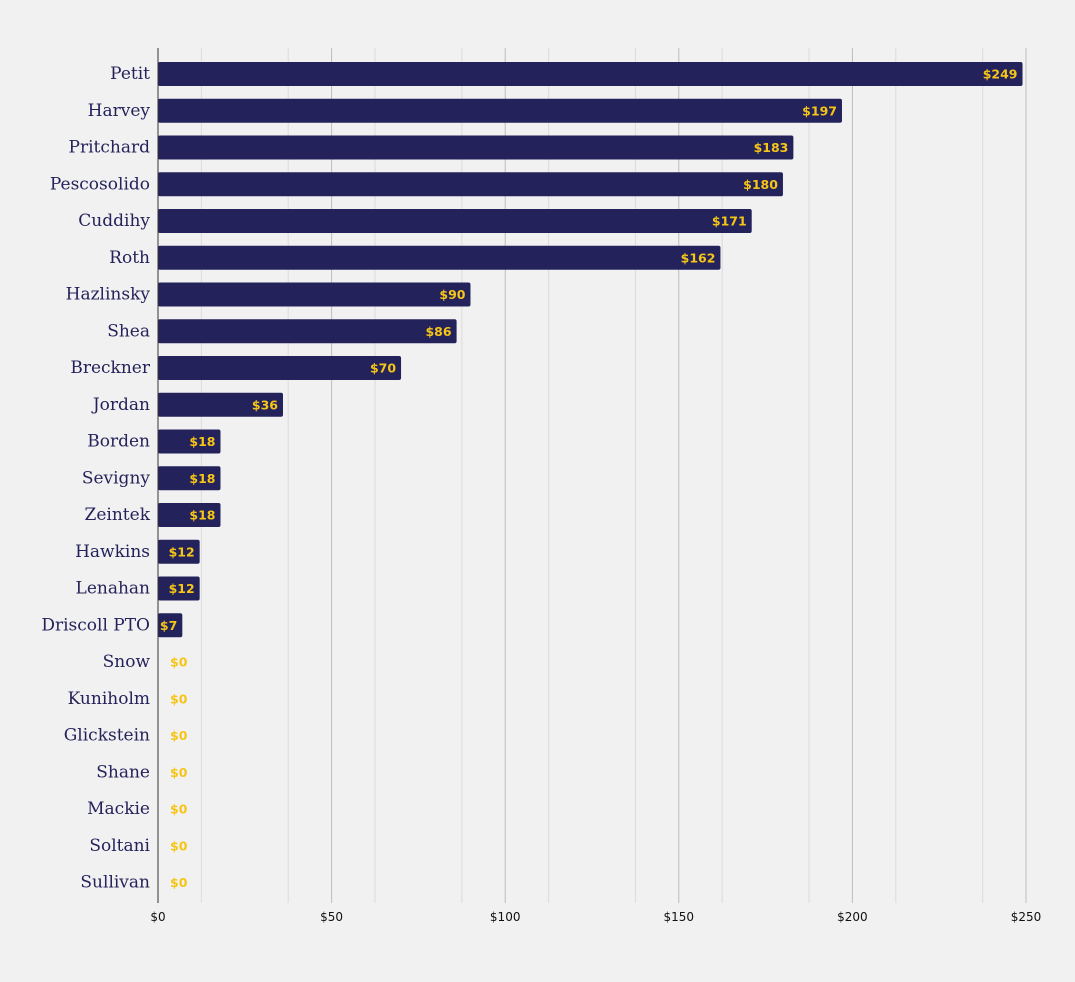 This screenshot has height=982, width=1075. What do you see at coordinates (157, 917) in the screenshot?
I see `x-tick-label: $0` at bounding box center [157, 917].